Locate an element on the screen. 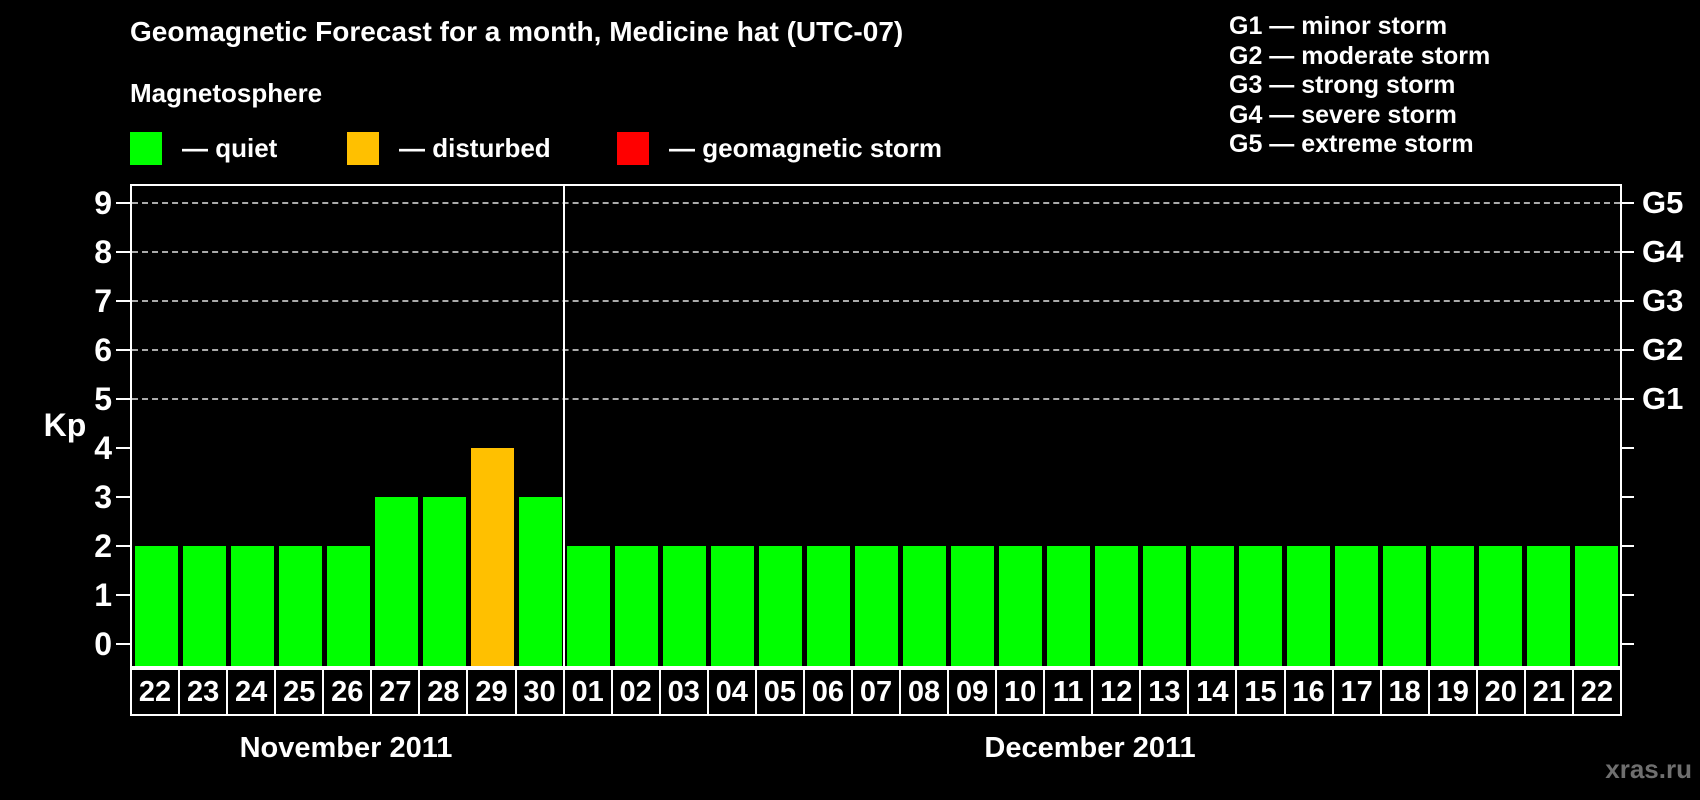 This screenshot has width=1700, height=800. day-cell: 24 is located at coordinates (251, 692).